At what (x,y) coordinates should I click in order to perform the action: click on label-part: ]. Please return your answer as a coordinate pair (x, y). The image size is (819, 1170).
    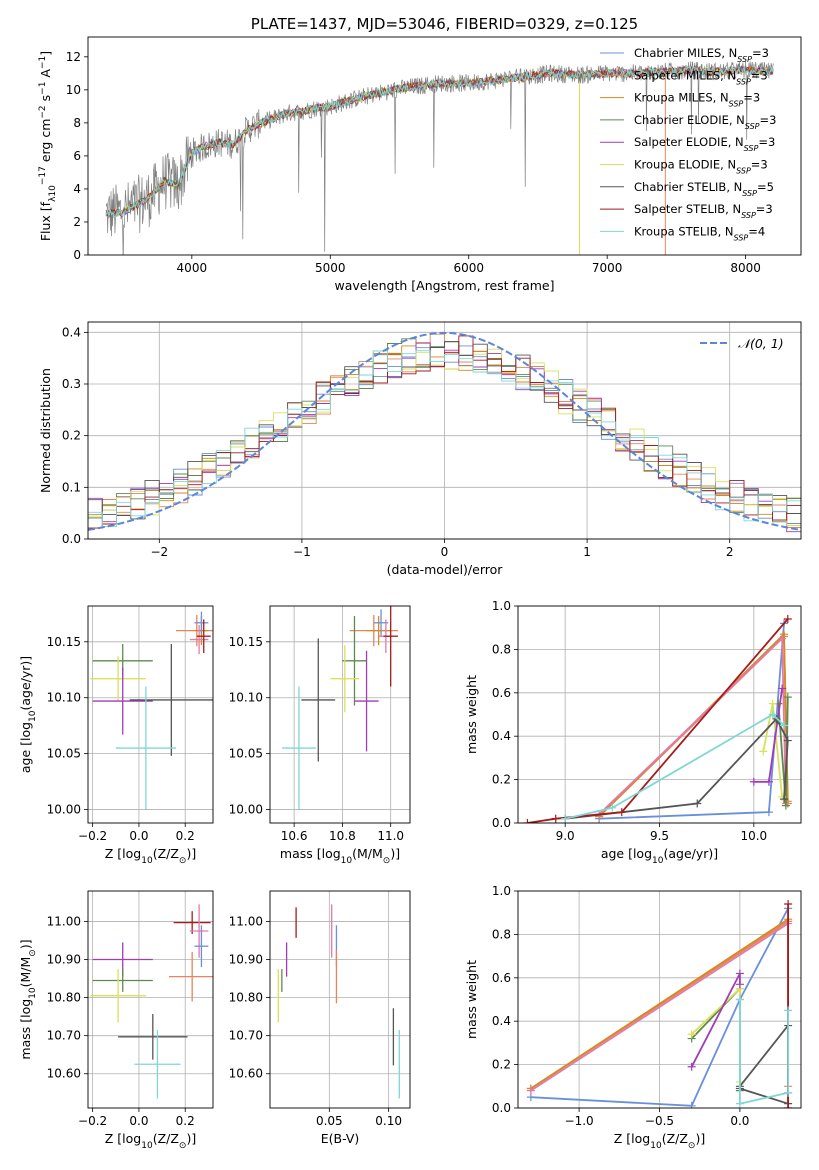
    Looking at the image, I should click on (45, 53).